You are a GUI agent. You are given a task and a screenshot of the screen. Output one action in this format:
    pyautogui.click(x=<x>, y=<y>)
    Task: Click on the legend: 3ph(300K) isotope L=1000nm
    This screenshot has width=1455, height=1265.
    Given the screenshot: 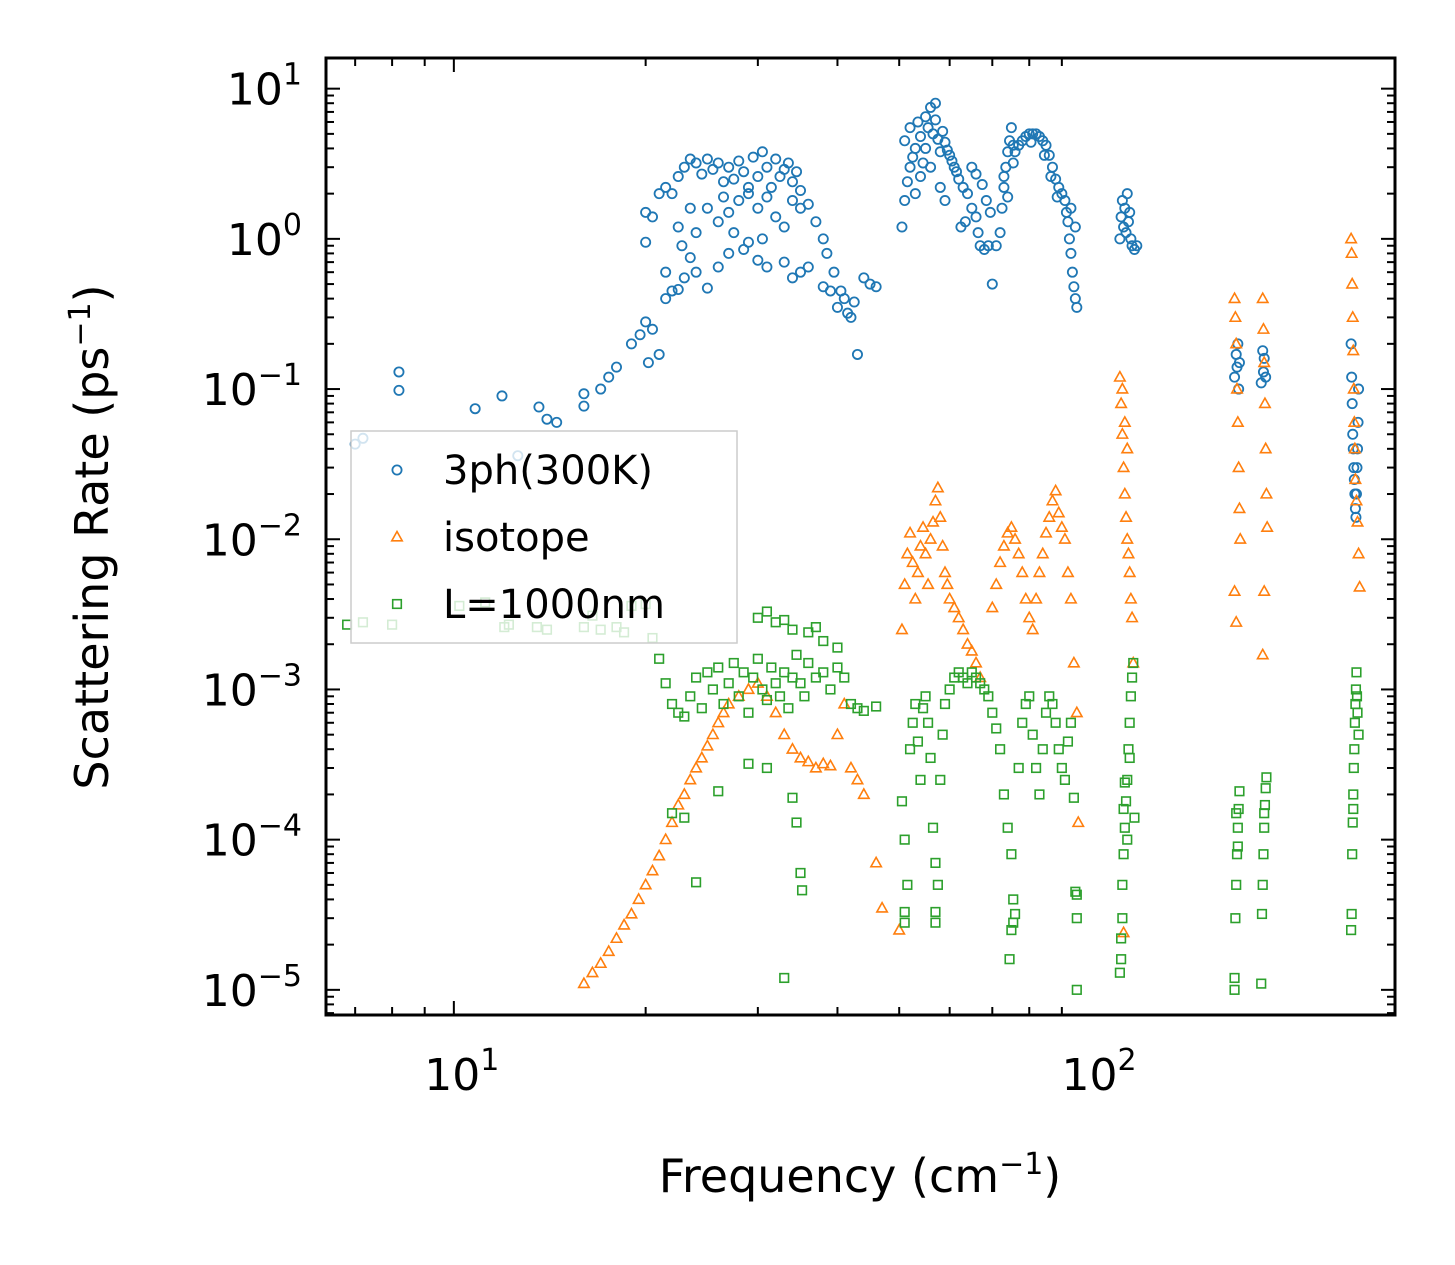 What is the action you would take?
    pyautogui.click(x=544, y=537)
    